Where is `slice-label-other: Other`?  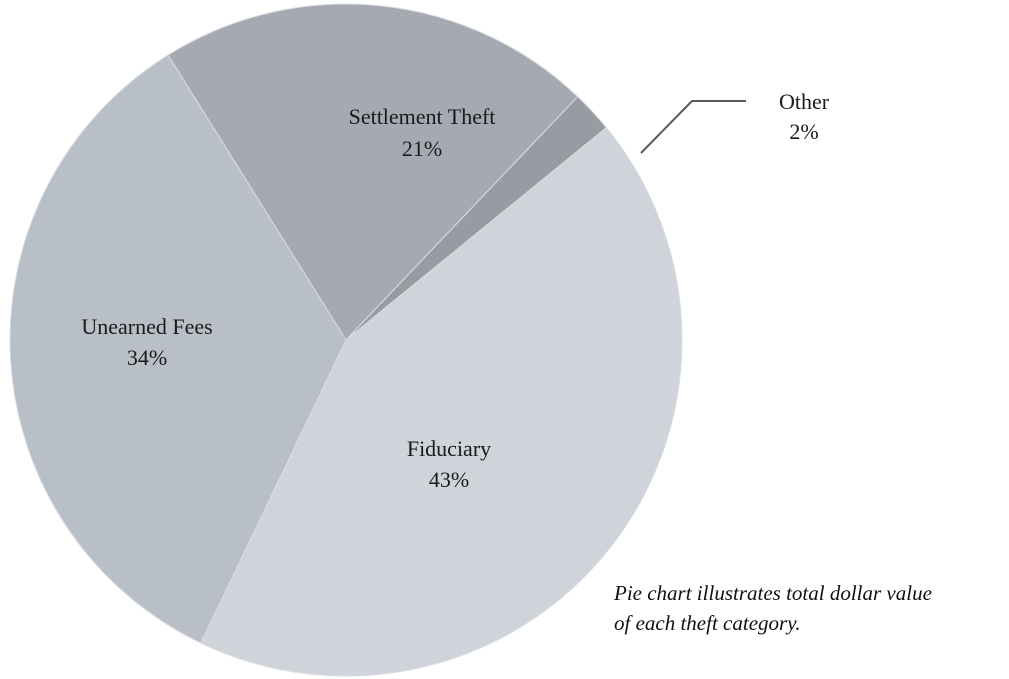
slice-label-other: Other is located at coordinates (804, 101).